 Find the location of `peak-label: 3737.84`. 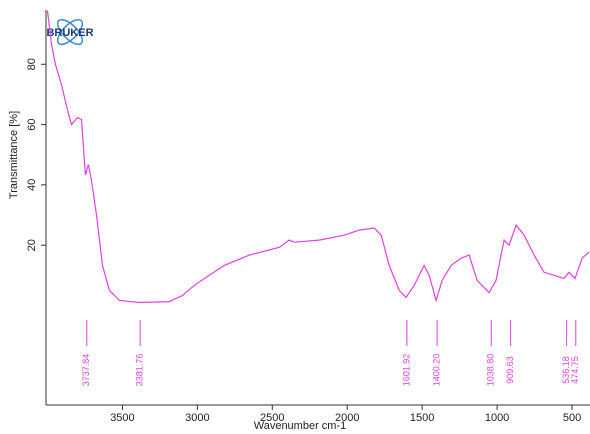

peak-label: 3737.84 is located at coordinates (86, 370).